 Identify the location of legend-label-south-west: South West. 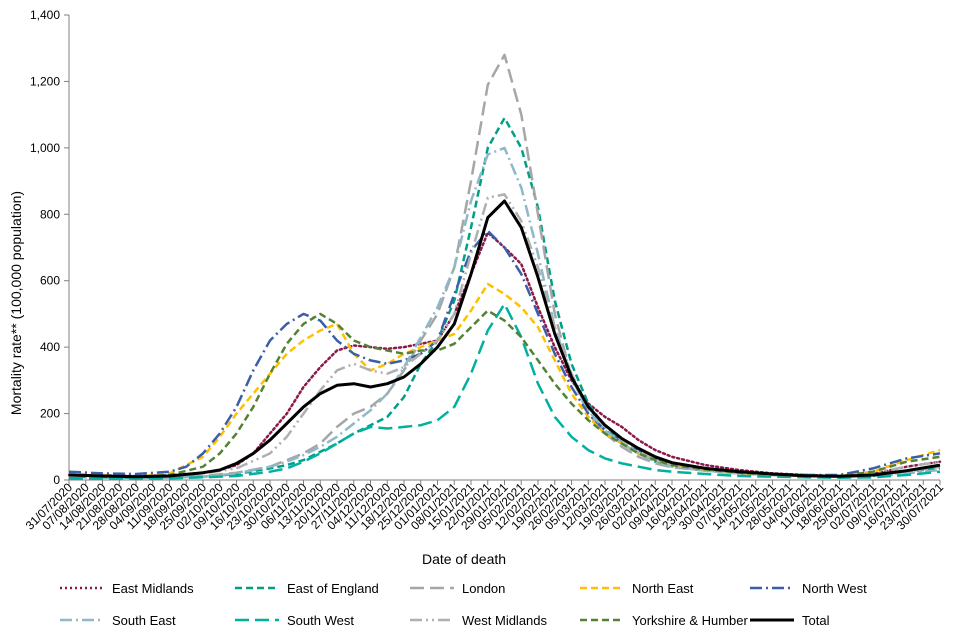
(320, 620).